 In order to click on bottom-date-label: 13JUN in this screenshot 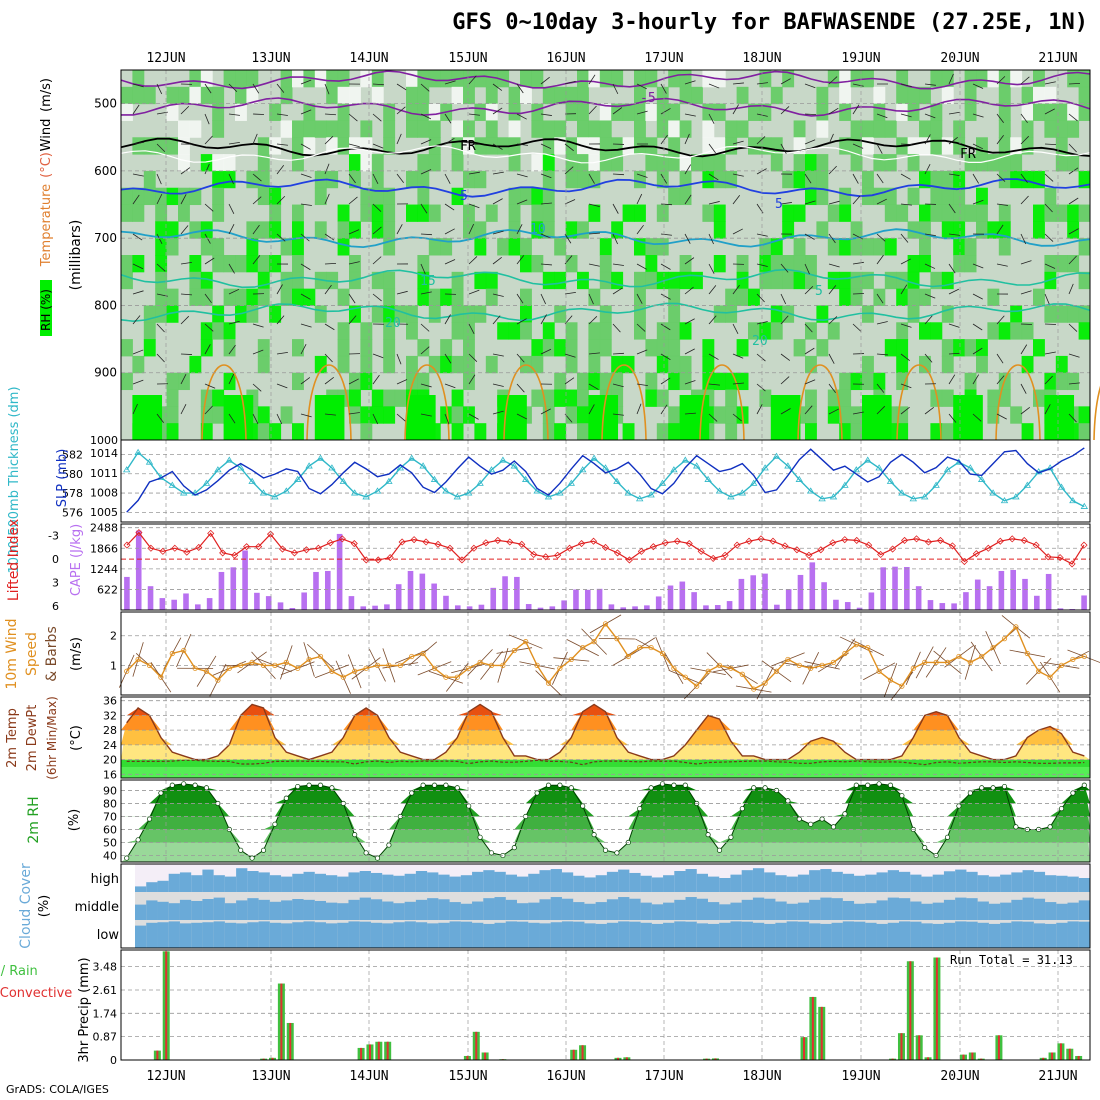, I will do `click(270, 1076)`.